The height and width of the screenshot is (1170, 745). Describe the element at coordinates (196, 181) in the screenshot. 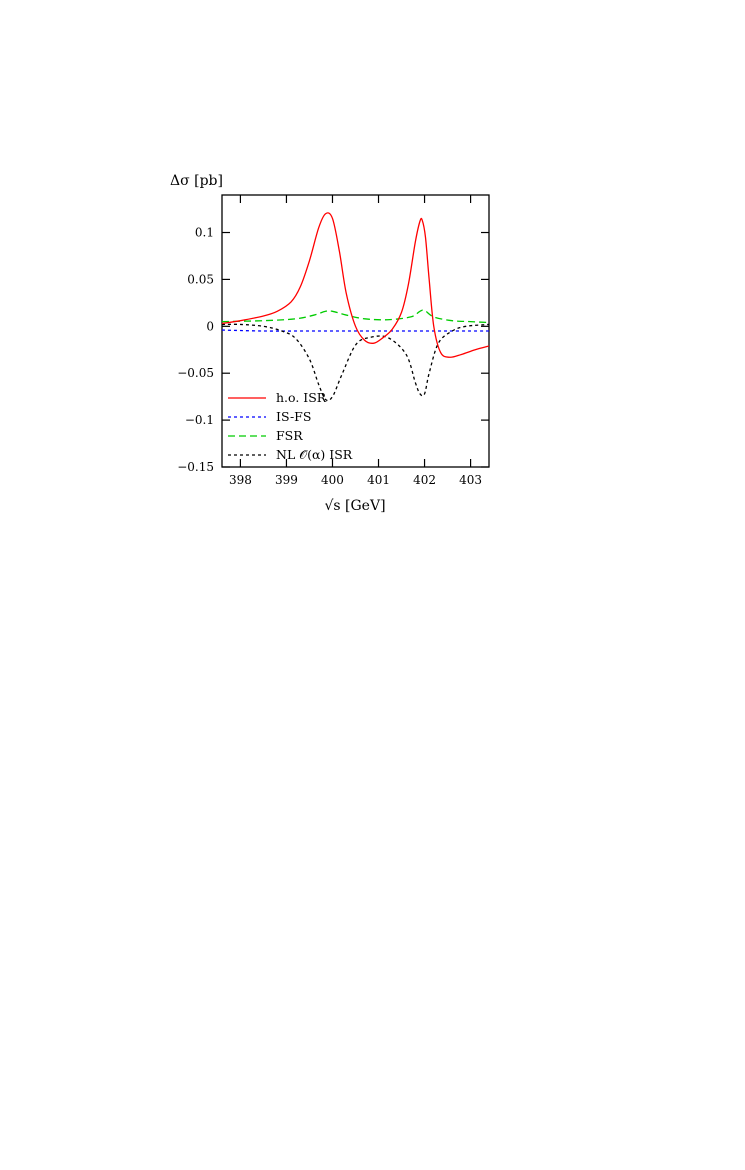

I see `y-axis-title: Δσ [pb]` at that location.